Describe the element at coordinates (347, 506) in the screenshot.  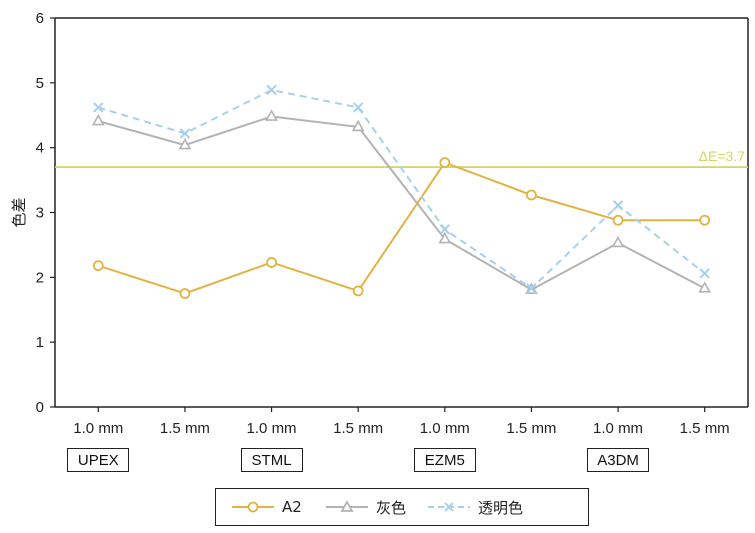
I see `legend-swatch-gray` at that location.